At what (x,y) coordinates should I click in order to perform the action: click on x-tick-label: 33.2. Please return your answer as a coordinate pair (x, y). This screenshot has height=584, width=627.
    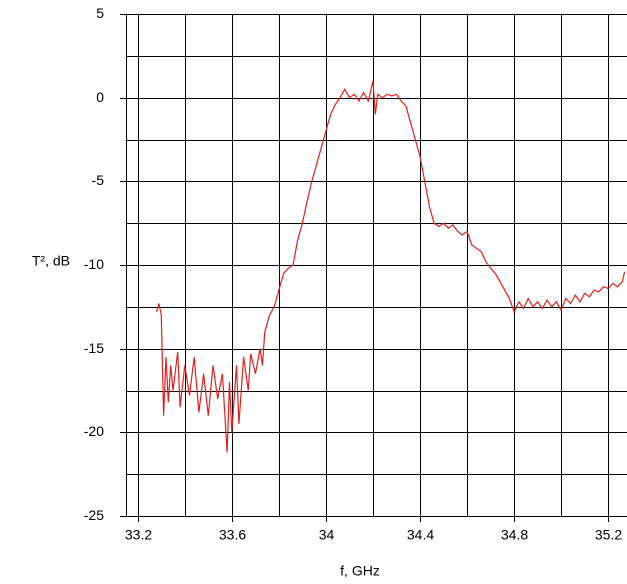
    Looking at the image, I should click on (138, 535).